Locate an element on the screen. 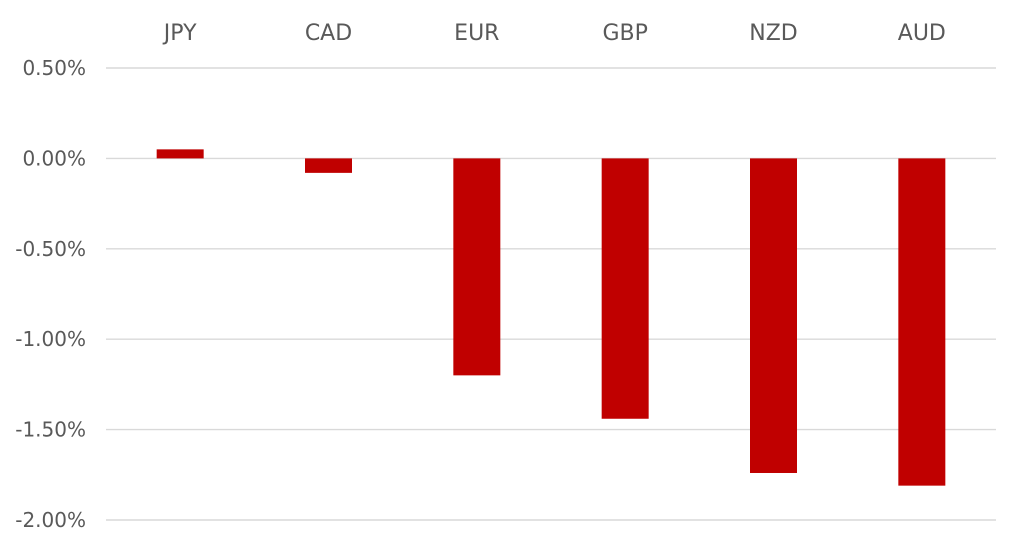 The width and height of the screenshot is (1024, 550). bar-eur is located at coordinates (477, 267).